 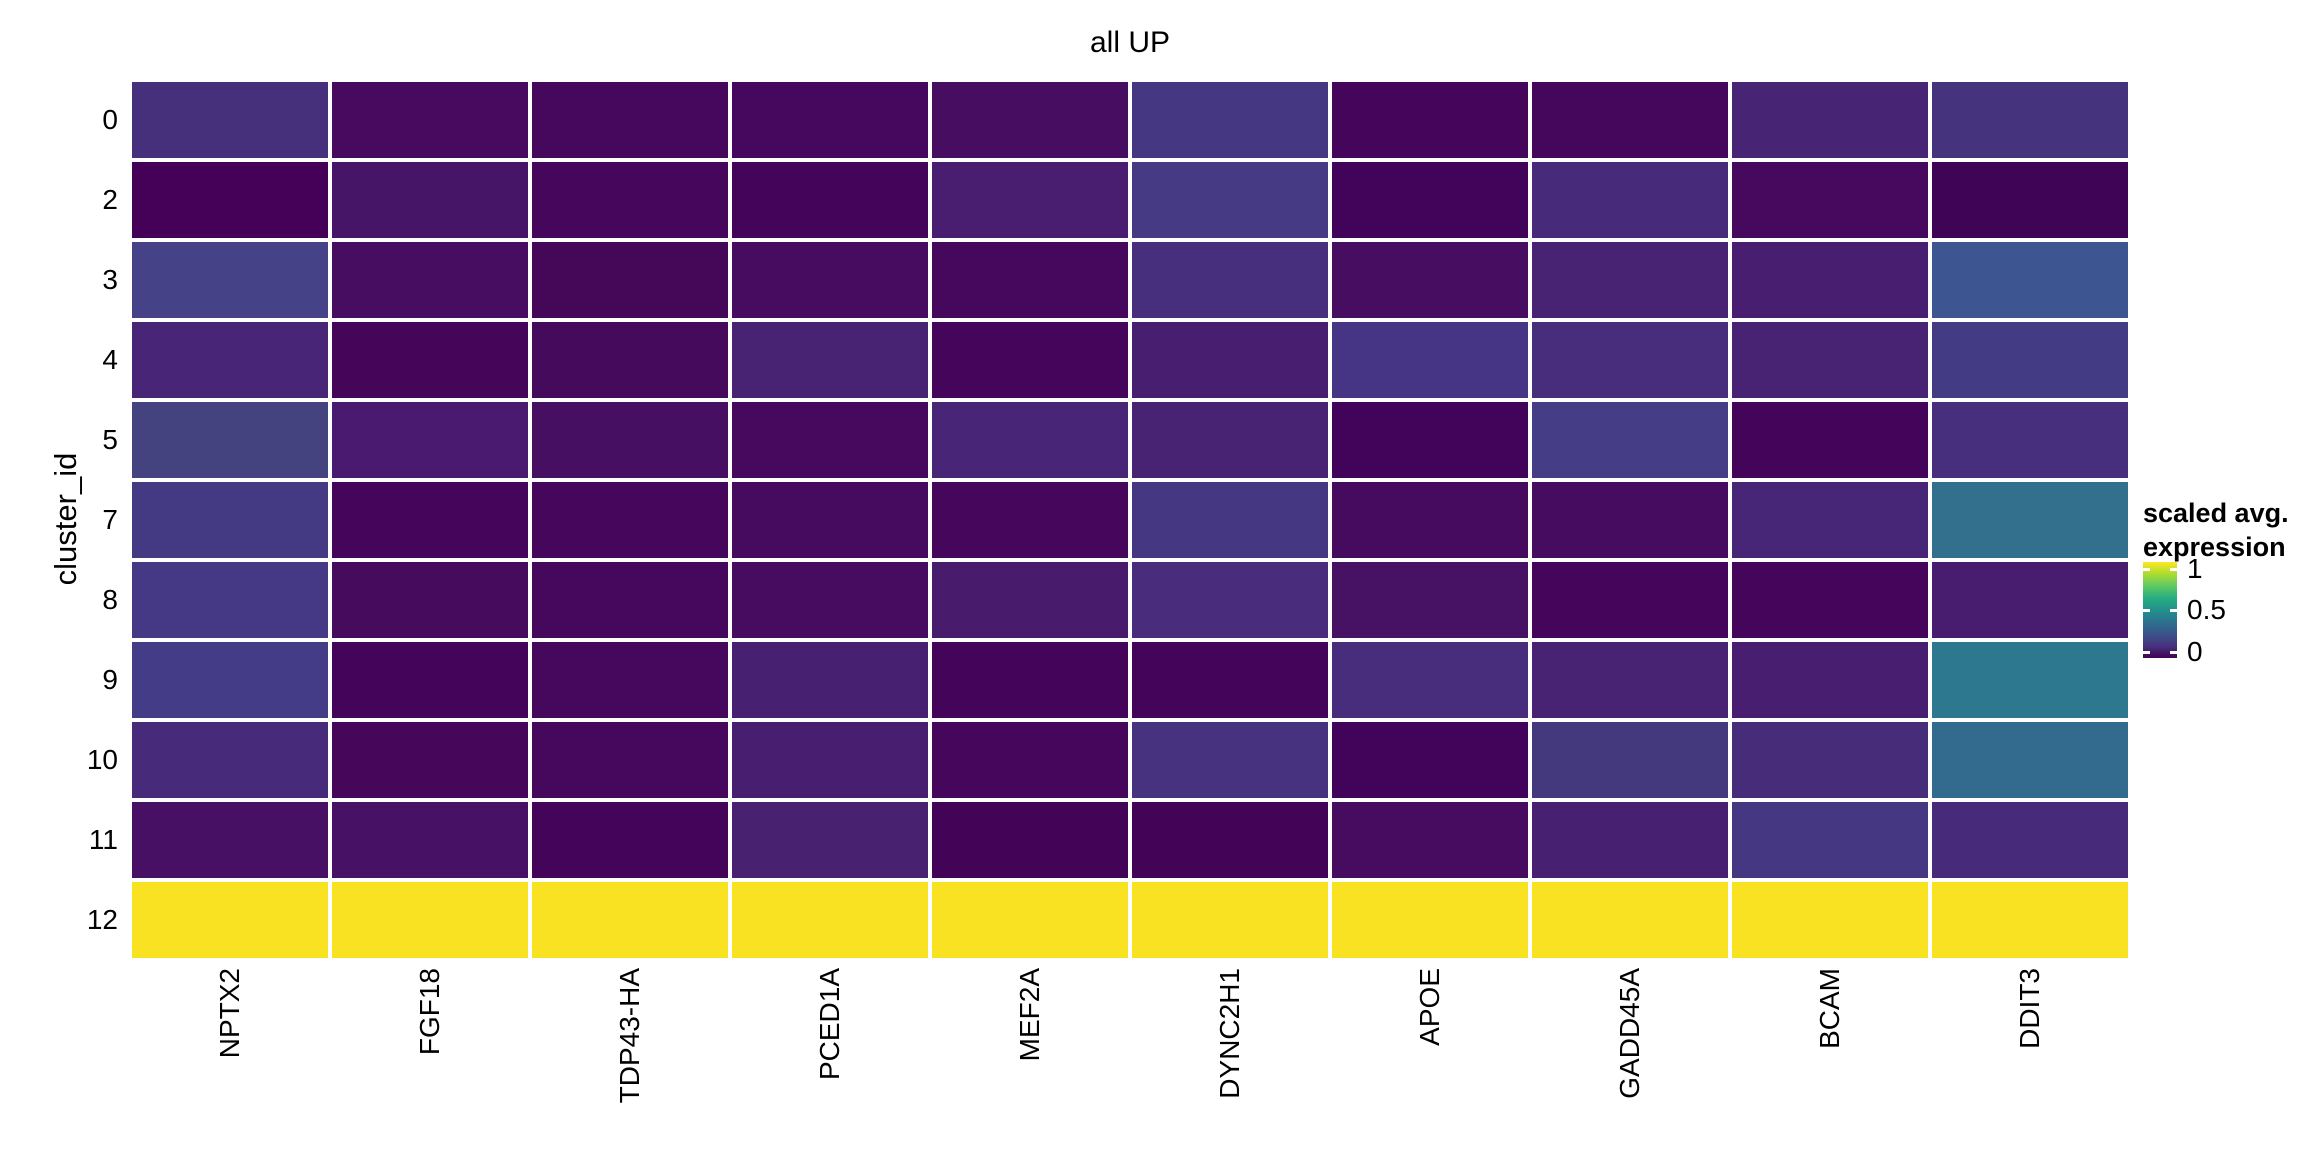 What do you see at coordinates (110, 679) in the screenshot?
I see `y-tick-label: 9` at bounding box center [110, 679].